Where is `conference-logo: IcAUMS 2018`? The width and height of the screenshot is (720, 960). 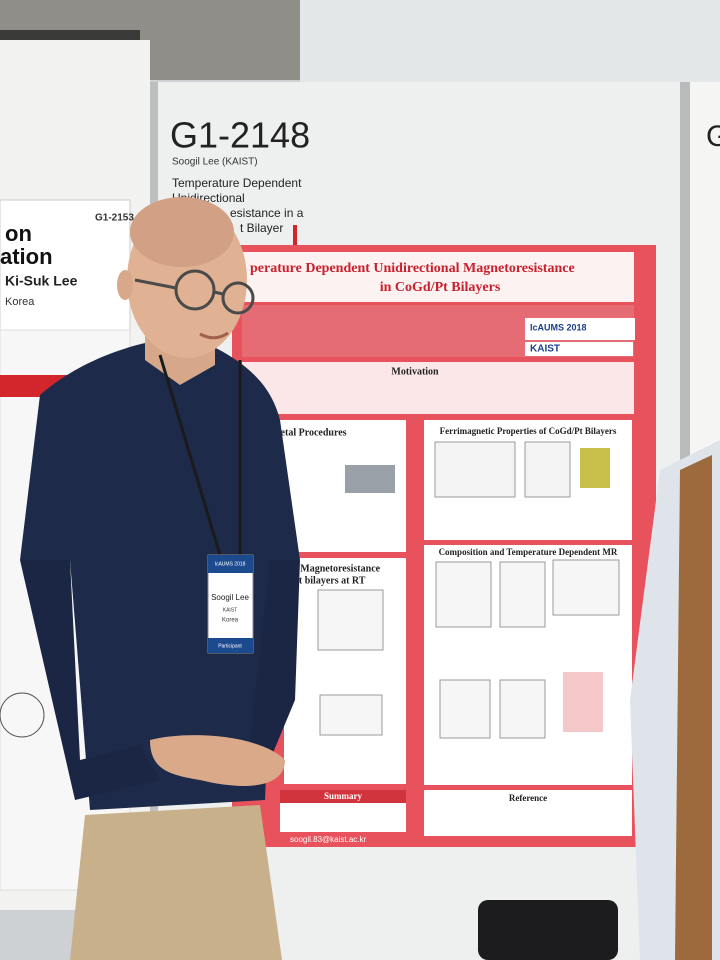 conference-logo: IcAUMS 2018 is located at coordinates (558, 327).